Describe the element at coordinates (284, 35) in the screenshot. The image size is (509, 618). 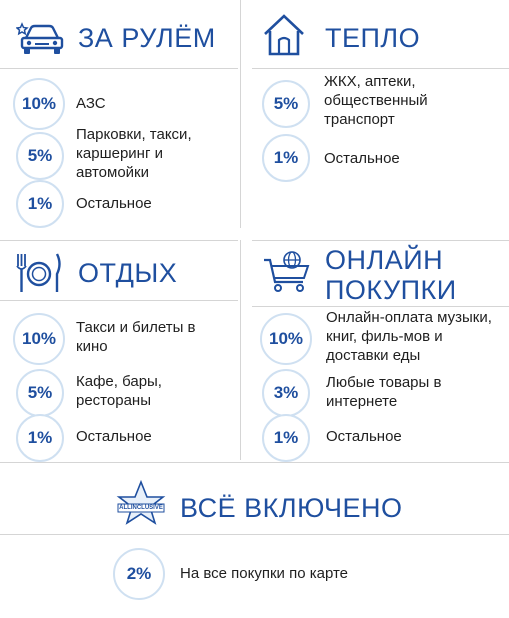
I see `house-icon` at that location.